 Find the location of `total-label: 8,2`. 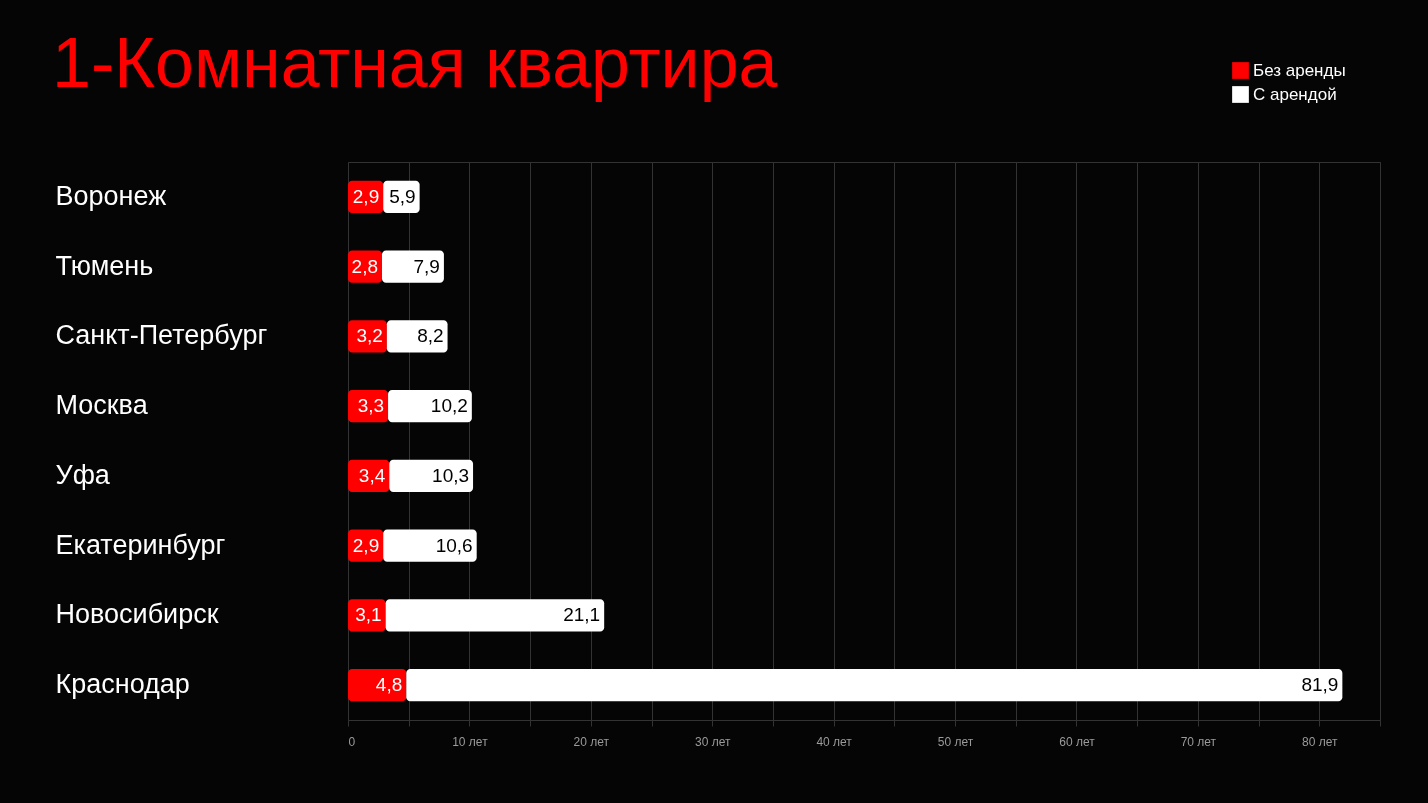

total-label: 8,2 is located at coordinates (430, 336).